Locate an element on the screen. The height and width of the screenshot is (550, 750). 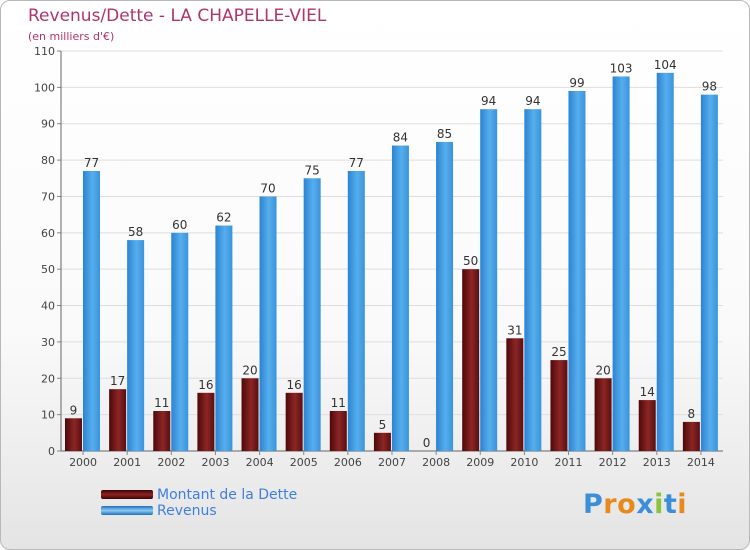
logo-letter: o is located at coordinates (627, 504).